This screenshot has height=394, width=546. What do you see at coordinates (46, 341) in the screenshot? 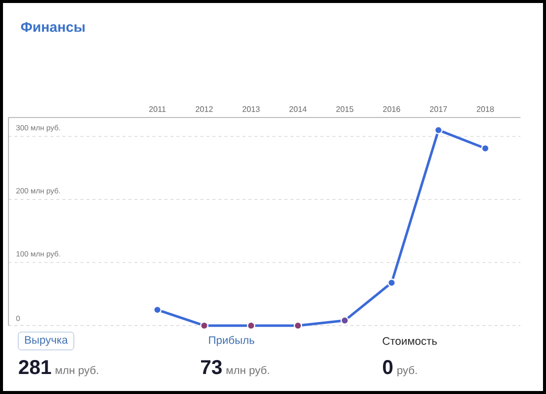
I see `text: Выручка` at bounding box center [46, 341].